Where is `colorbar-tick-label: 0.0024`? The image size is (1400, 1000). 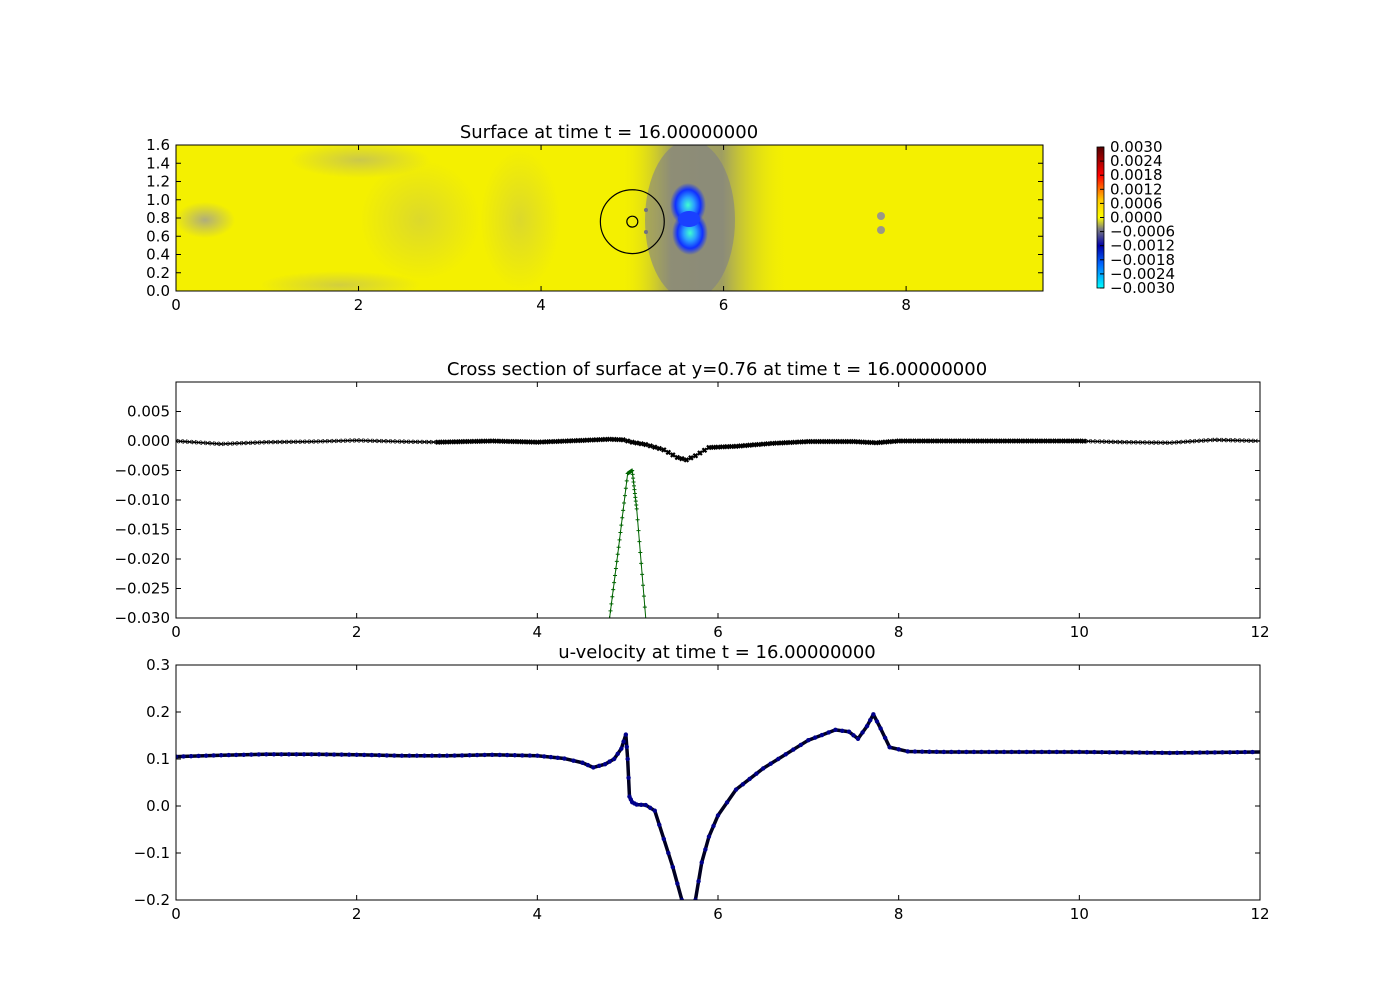 colorbar-tick-label: 0.0024 is located at coordinates (1136, 161).